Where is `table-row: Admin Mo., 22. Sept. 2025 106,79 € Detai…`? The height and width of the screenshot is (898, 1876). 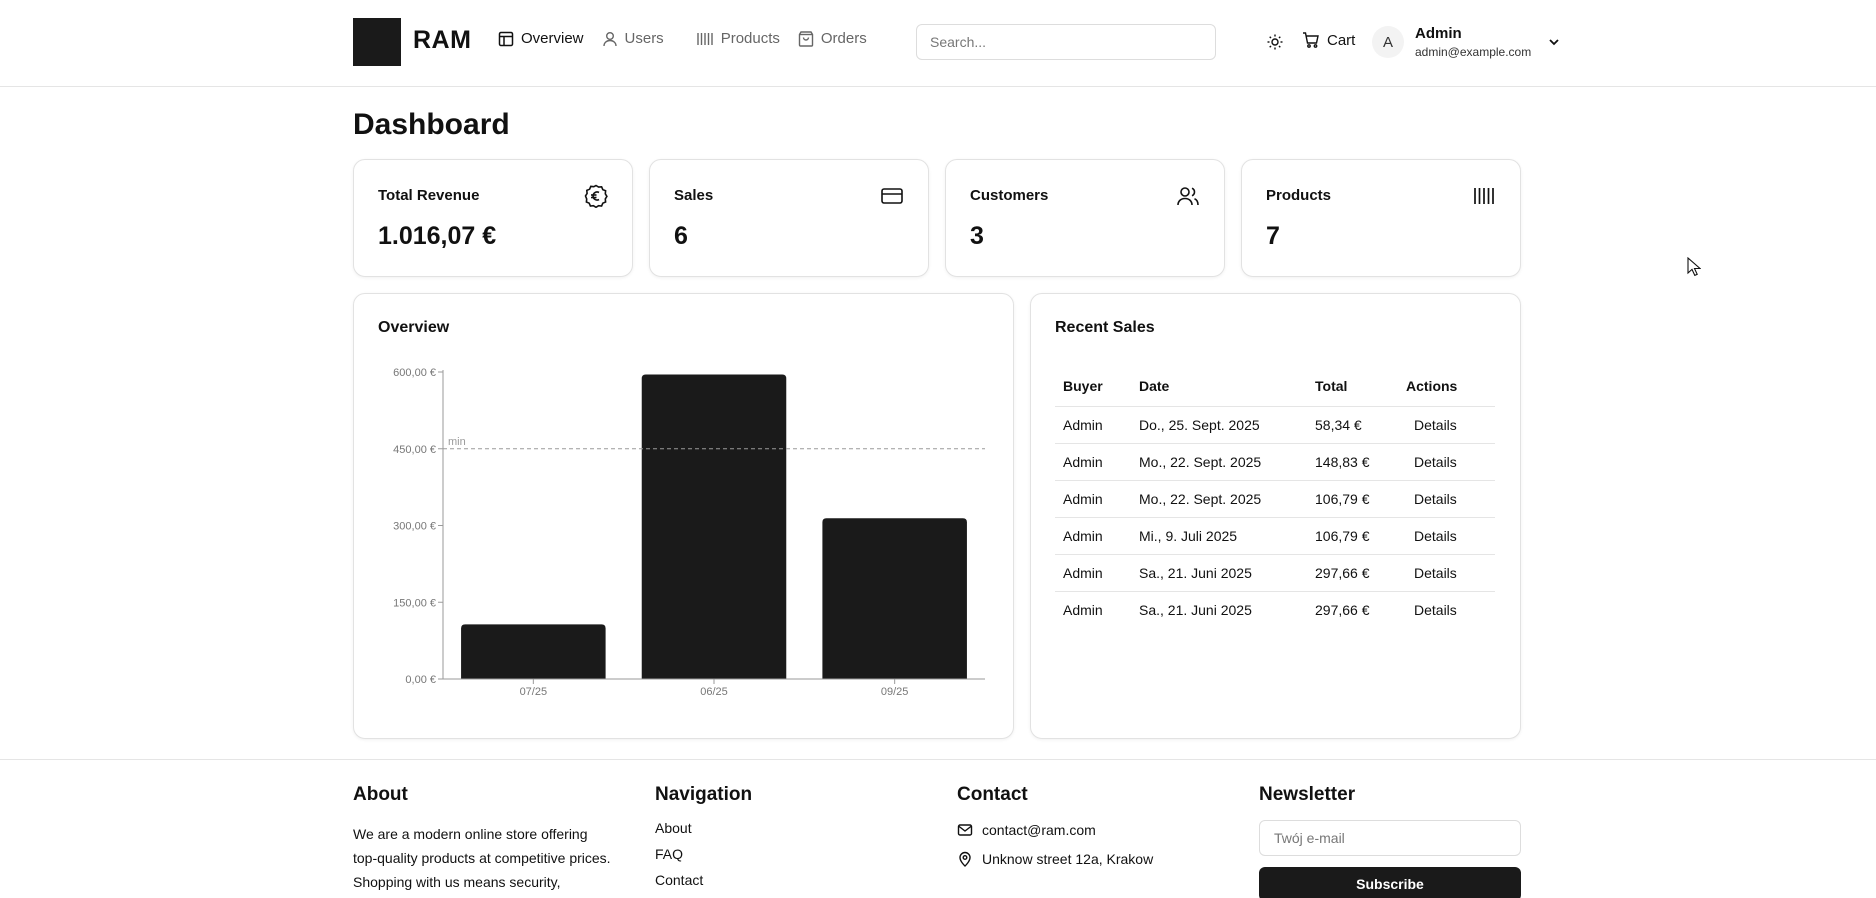 table-row: Admin Mo., 22. Sept. 2025 106,79 € Detai… is located at coordinates (1275, 499).